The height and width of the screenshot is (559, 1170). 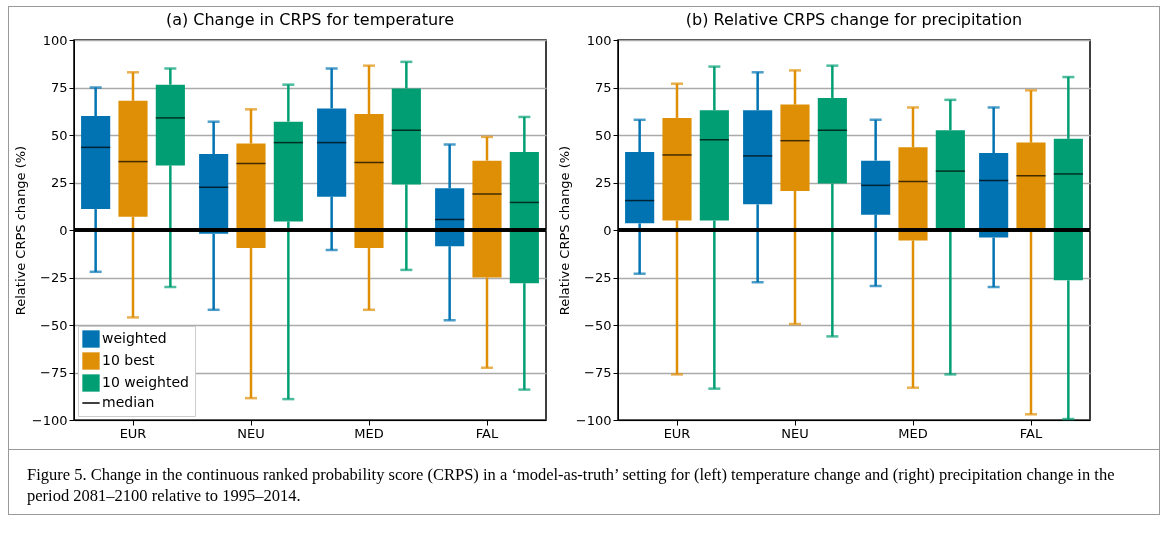 What do you see at coordinates (145, 382) in the screenshot?
I see `legend-label: 10 weighted` at bounding box center [145, 382].